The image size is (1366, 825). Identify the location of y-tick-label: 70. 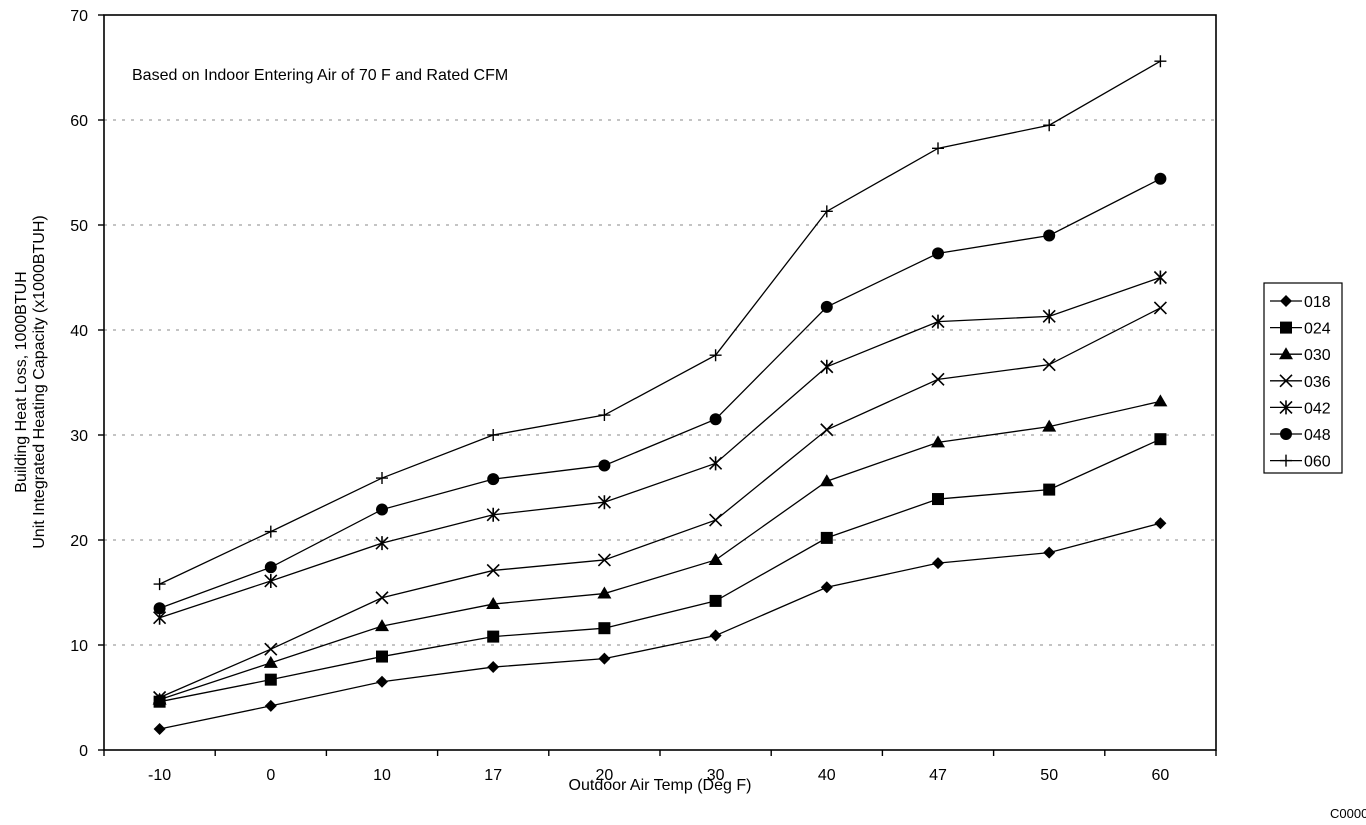
(79, 16).